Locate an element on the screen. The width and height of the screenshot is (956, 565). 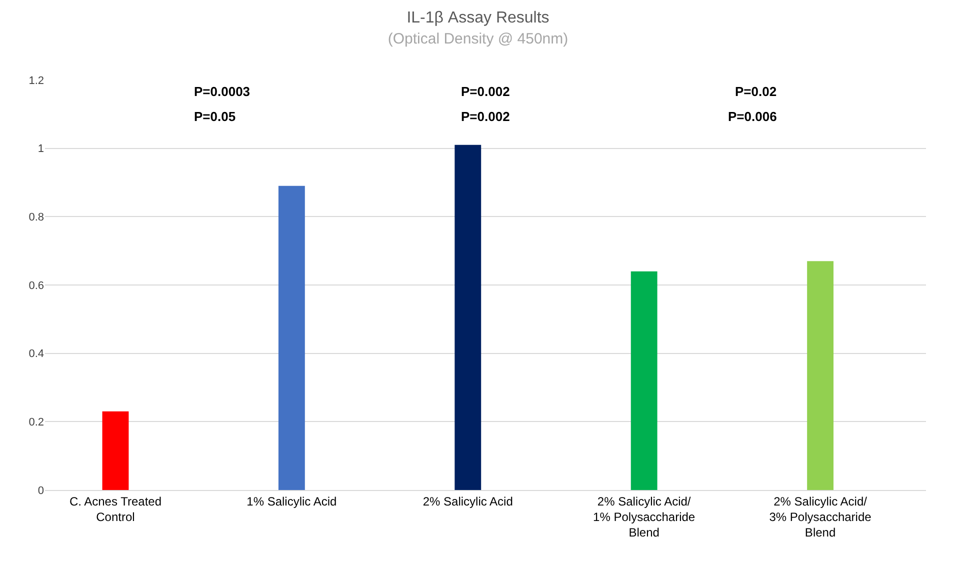
x-tick-label: C. Acnes Treated Control is located at coordinates (115, 509).